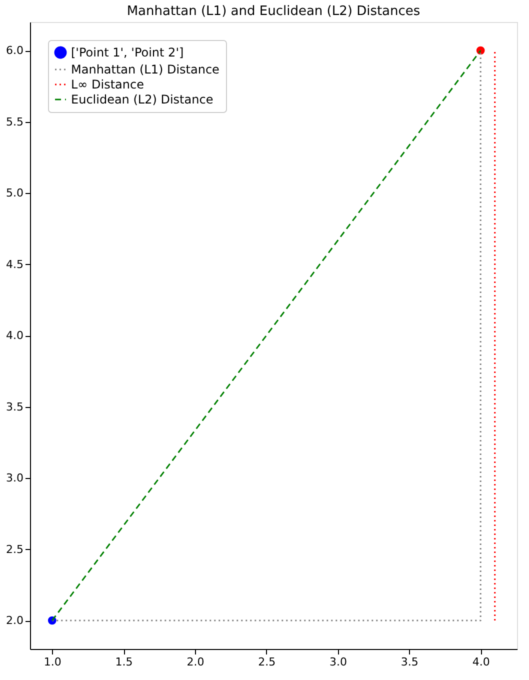  I want to click on legend-label: Manhattan (L1) Distance, so click(145, 69).